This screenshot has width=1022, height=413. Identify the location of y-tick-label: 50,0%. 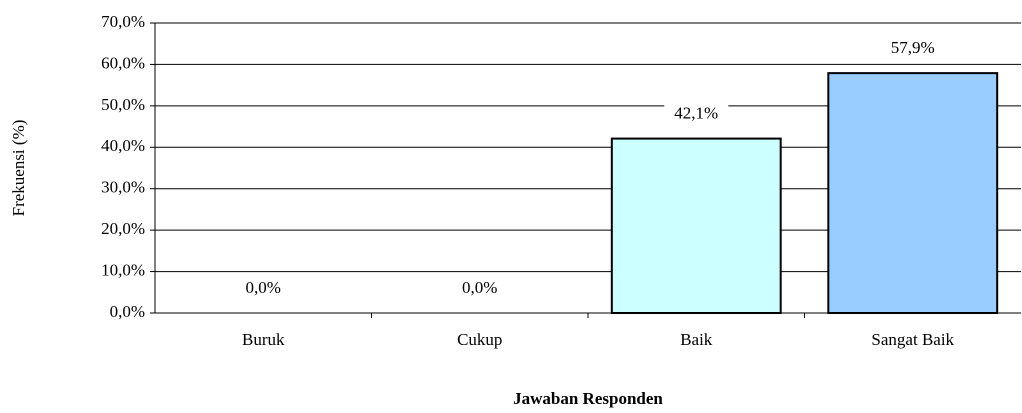
(123, 104).